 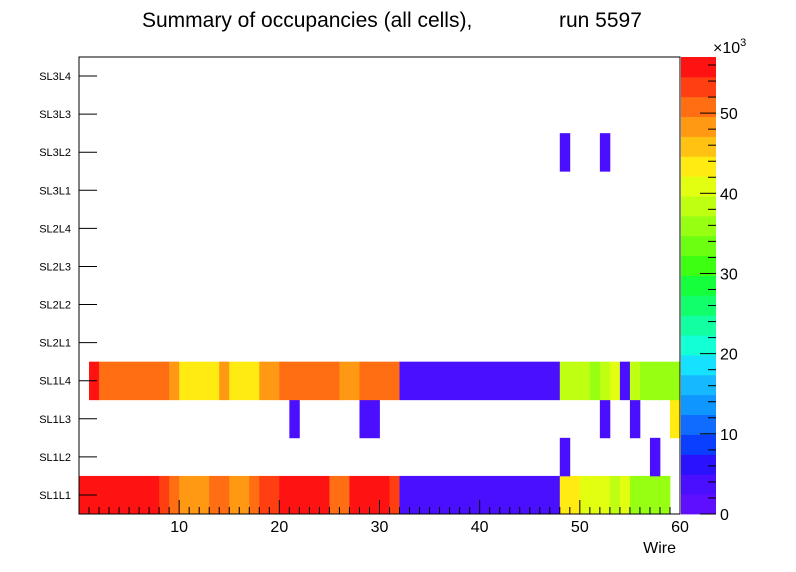 I want to click on y-tick-label: SL3L3, so click(x=55, y=115).